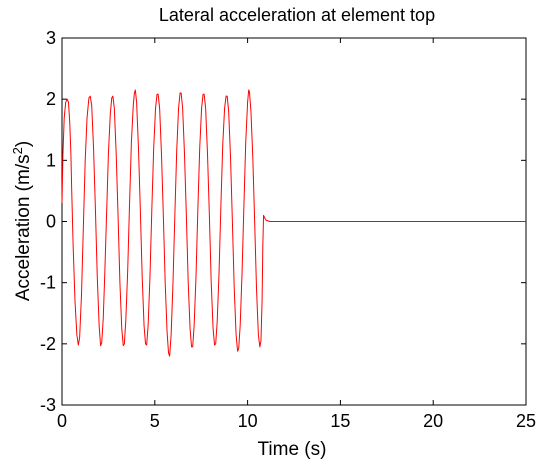 The width and height of the screenshot is (543, 461). Describe the element at coordinates (526, 421) in the screenshot. I see `x-tick-label: 25` at that location.